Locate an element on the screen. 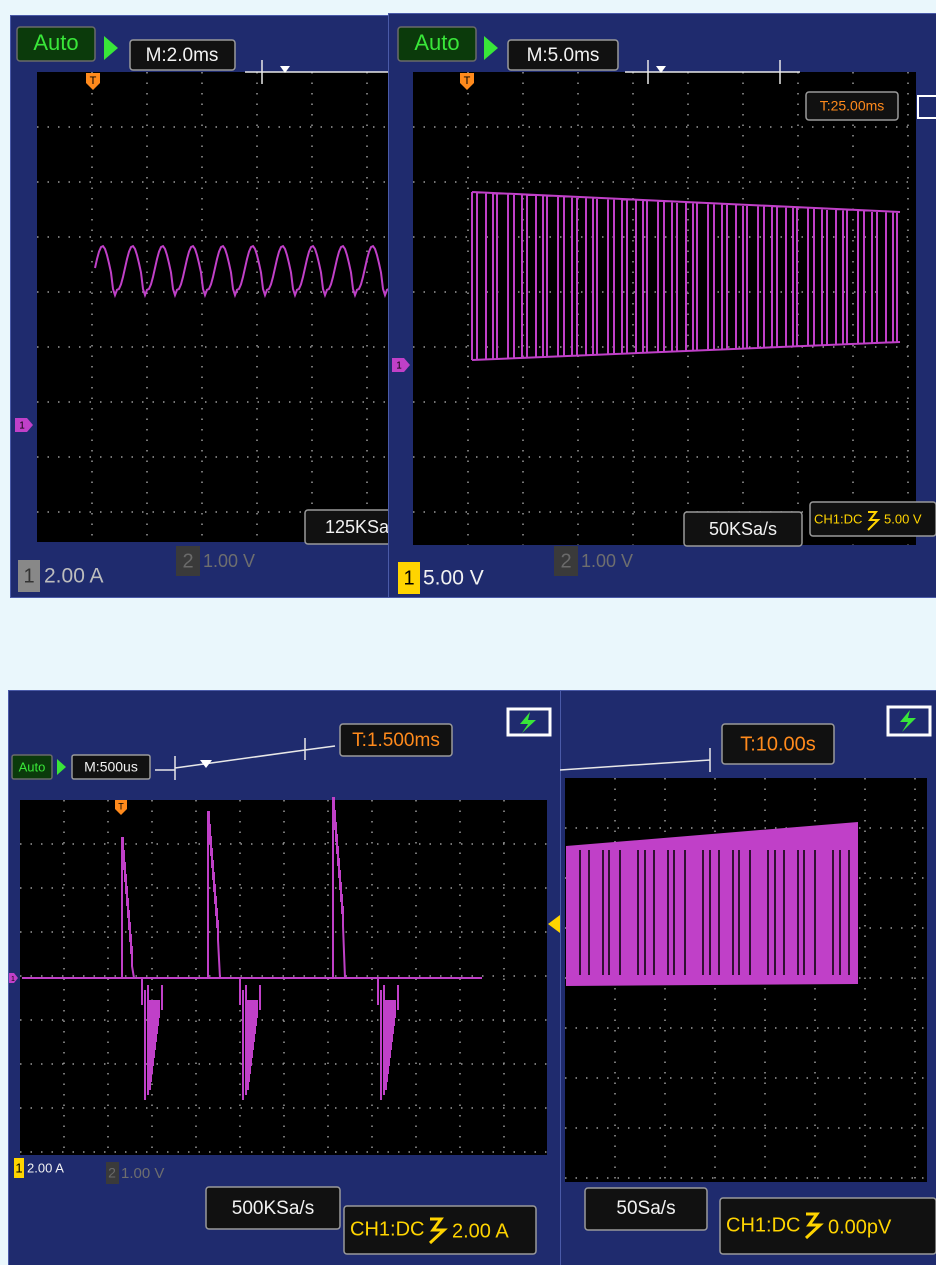  sample-rate: 50Sa/s is located at coordinates (645, 1208).